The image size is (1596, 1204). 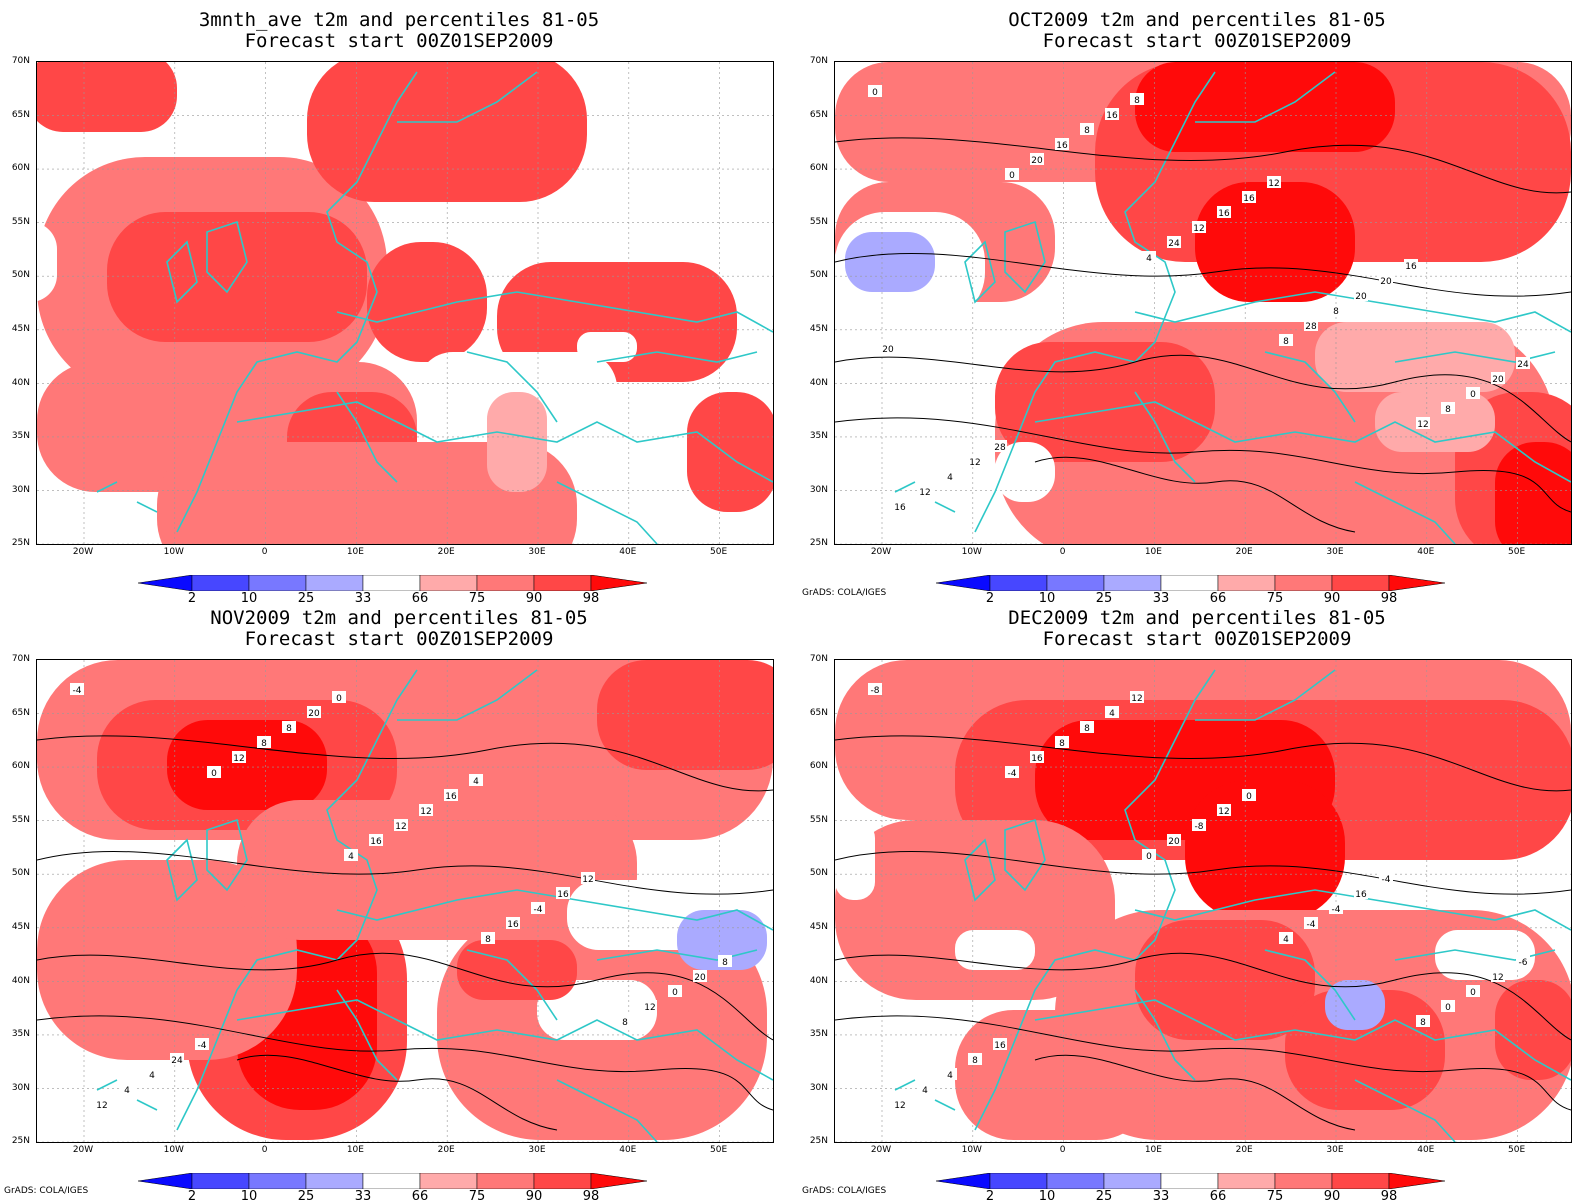 What do you see at coordinates (818, 168) in the screenshot?
I see `lat-tick-label: 60N` at bounding box center [818, 168].